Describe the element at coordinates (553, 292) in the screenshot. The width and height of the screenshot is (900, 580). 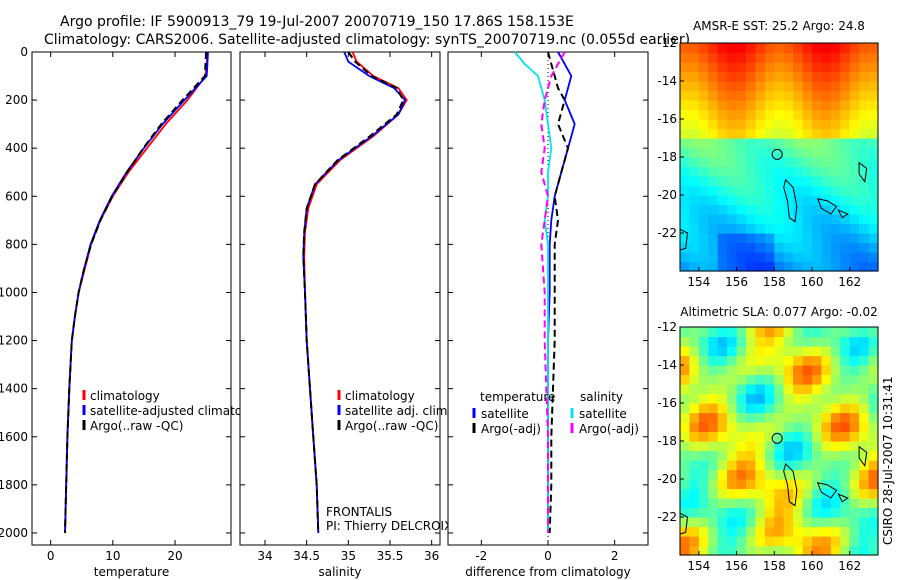
I see `series-line-salinity-argo-adj-` at that location.